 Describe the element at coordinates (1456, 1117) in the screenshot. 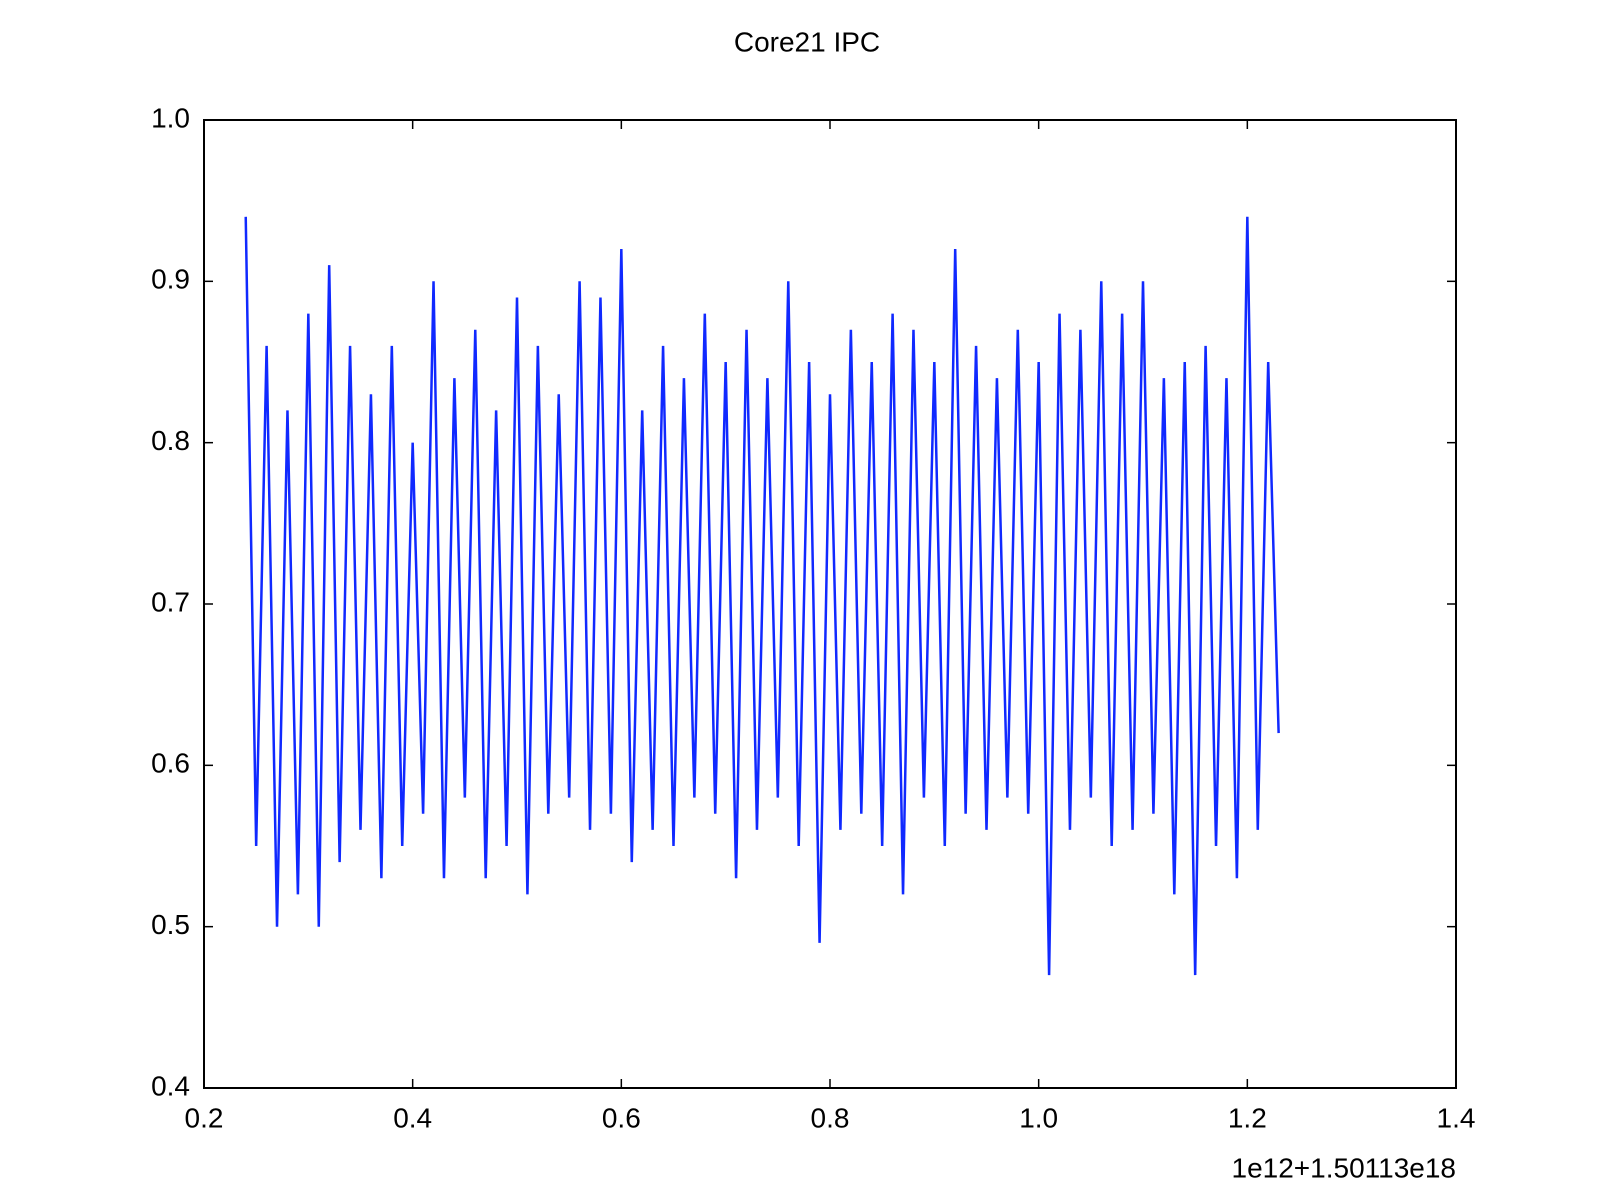

I see `x-tick-label: 1.4` at that location.